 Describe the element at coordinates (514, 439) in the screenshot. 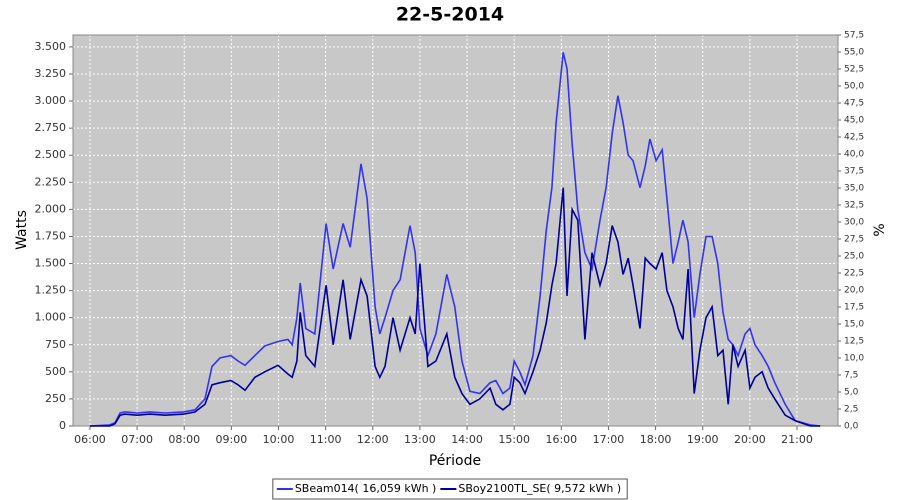

I see `x-tick-label: 15:00` at that location.